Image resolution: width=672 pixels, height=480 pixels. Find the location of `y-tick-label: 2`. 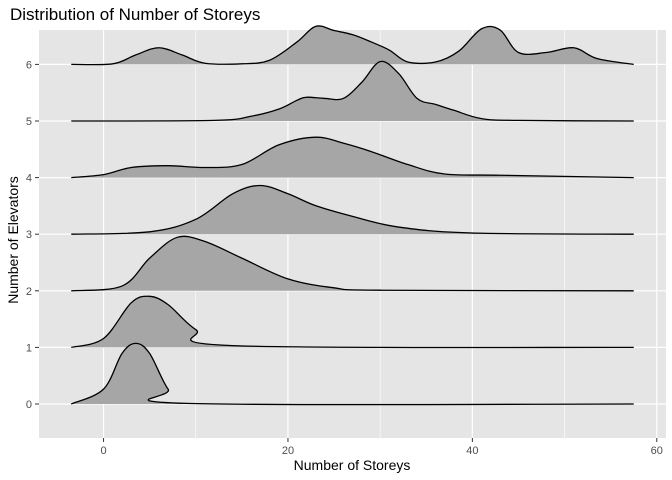

y-tick-label: 2 is located at coordinates (29, 292).